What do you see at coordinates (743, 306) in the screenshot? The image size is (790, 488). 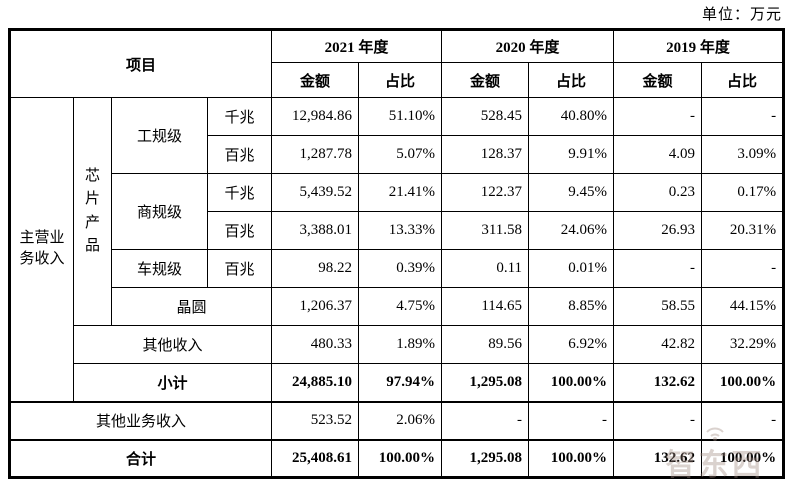 I see `ratio-cell: 44.15%` at bounding box center [743, 306].